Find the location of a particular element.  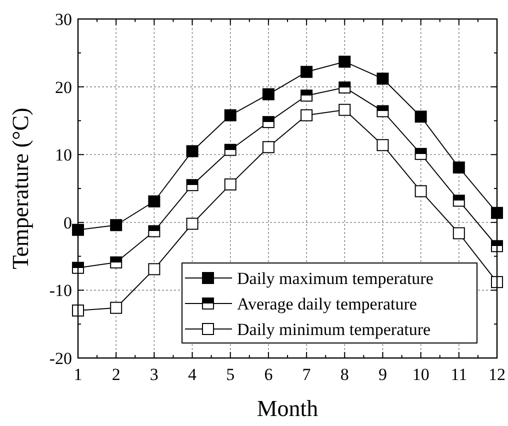

x-tick-label: 8 is located at coordinates (344, 374).